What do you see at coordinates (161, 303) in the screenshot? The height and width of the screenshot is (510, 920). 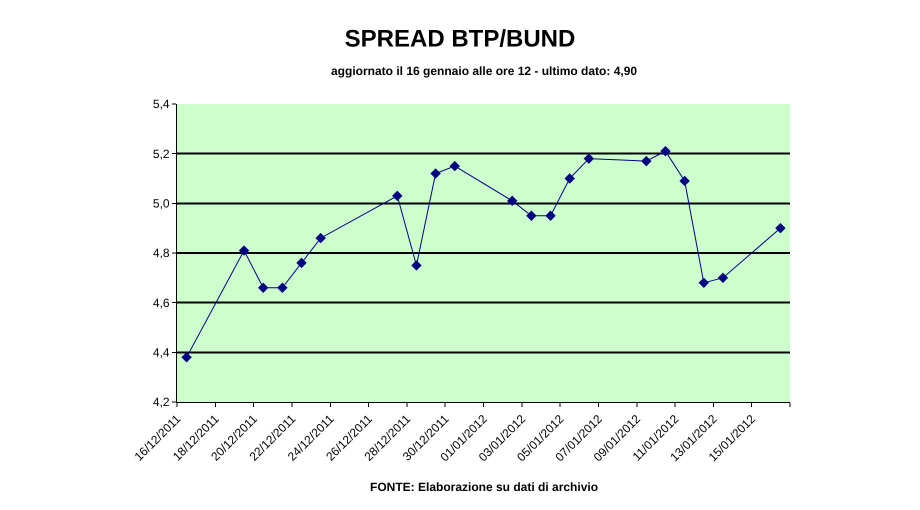 I see `y-tick-label: 4,6` at bounding box center [161, 303].